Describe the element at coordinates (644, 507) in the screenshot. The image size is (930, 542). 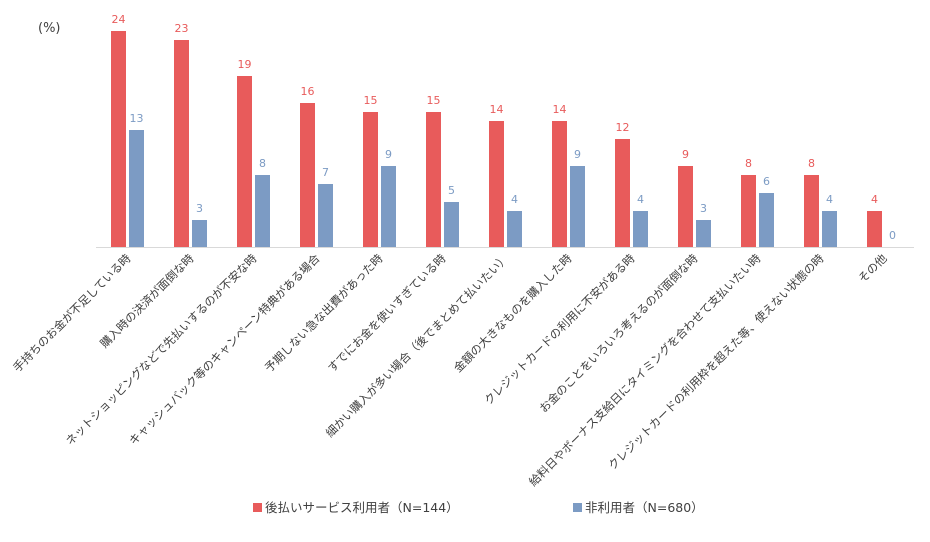
I see `legend-label-series-2: 非利用者（N=680）` at that location.